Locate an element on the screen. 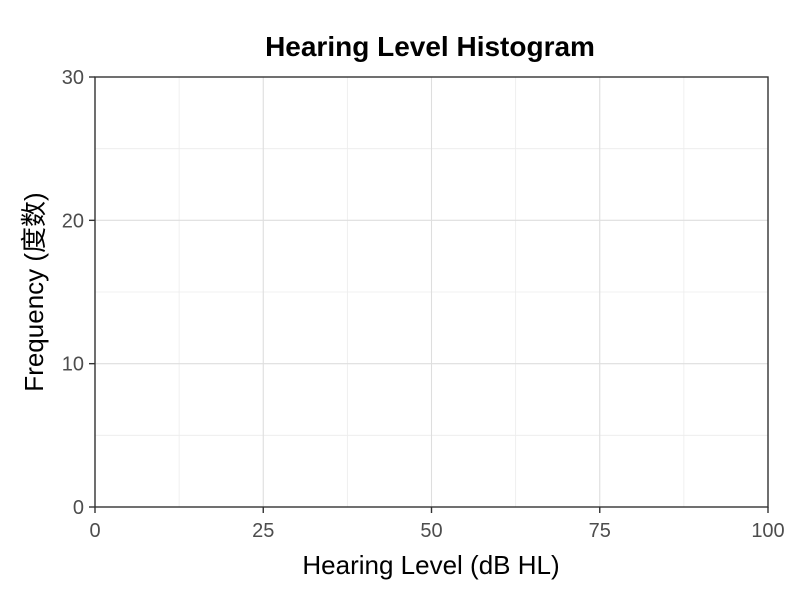 Image resolution: width=800 pixels, height=600 pixels. x-tick-label: 25 is located at coordinates (263, 531).